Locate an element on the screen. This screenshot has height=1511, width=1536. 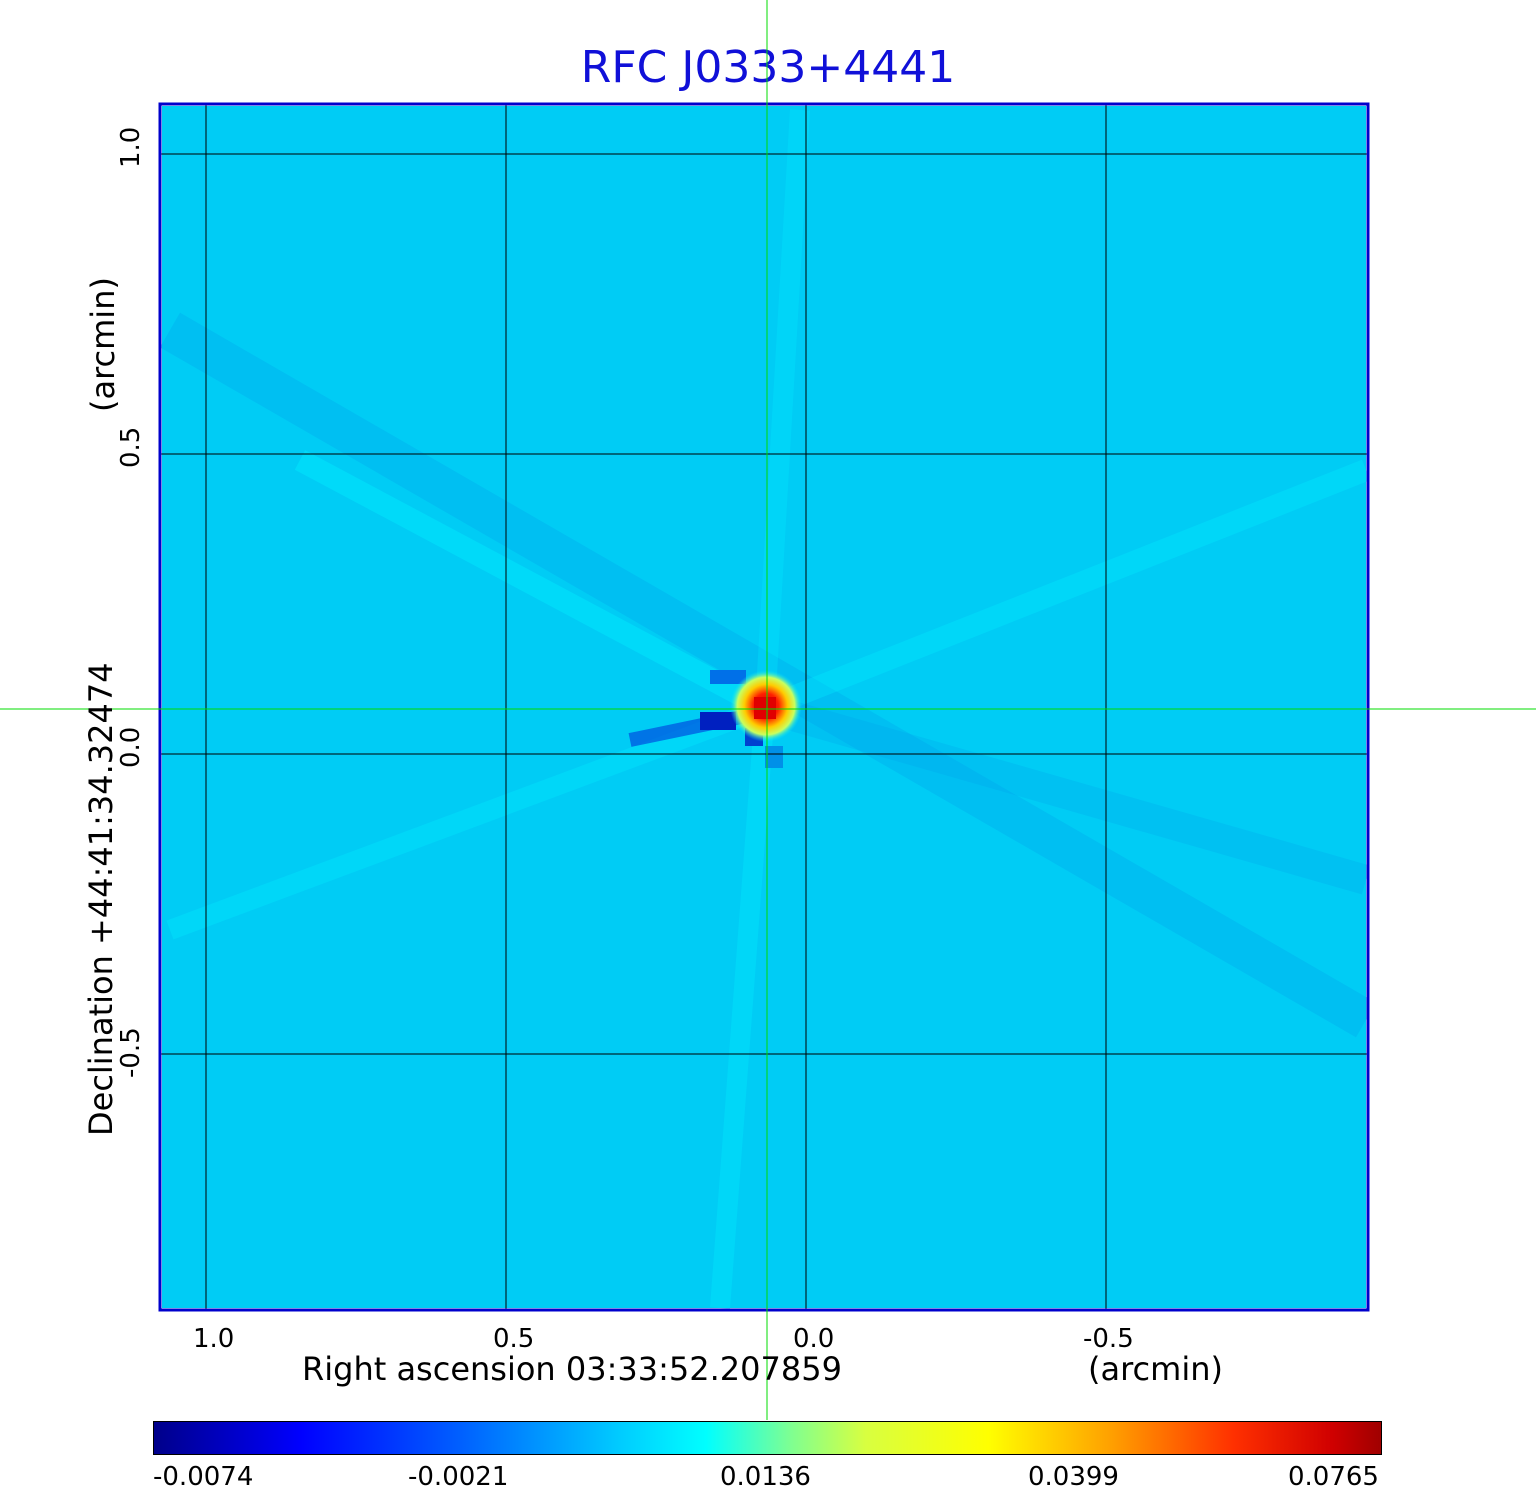
x-tick-label: 0.5 is located at coordinates (514, 1339).